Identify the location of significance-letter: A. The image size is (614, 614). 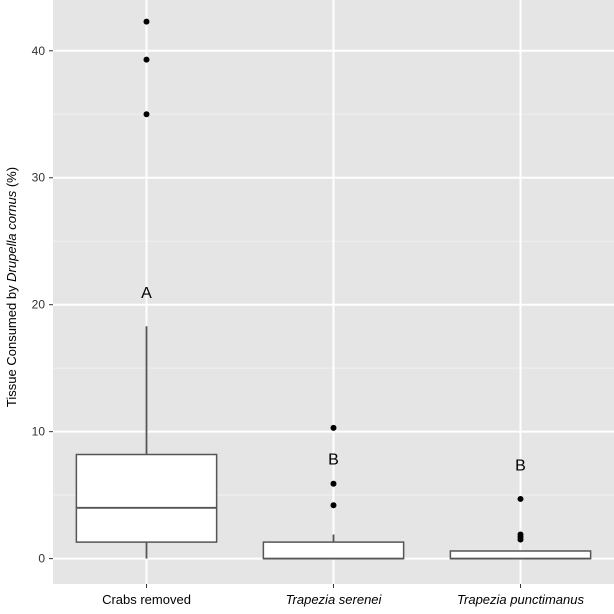
(146, 293).